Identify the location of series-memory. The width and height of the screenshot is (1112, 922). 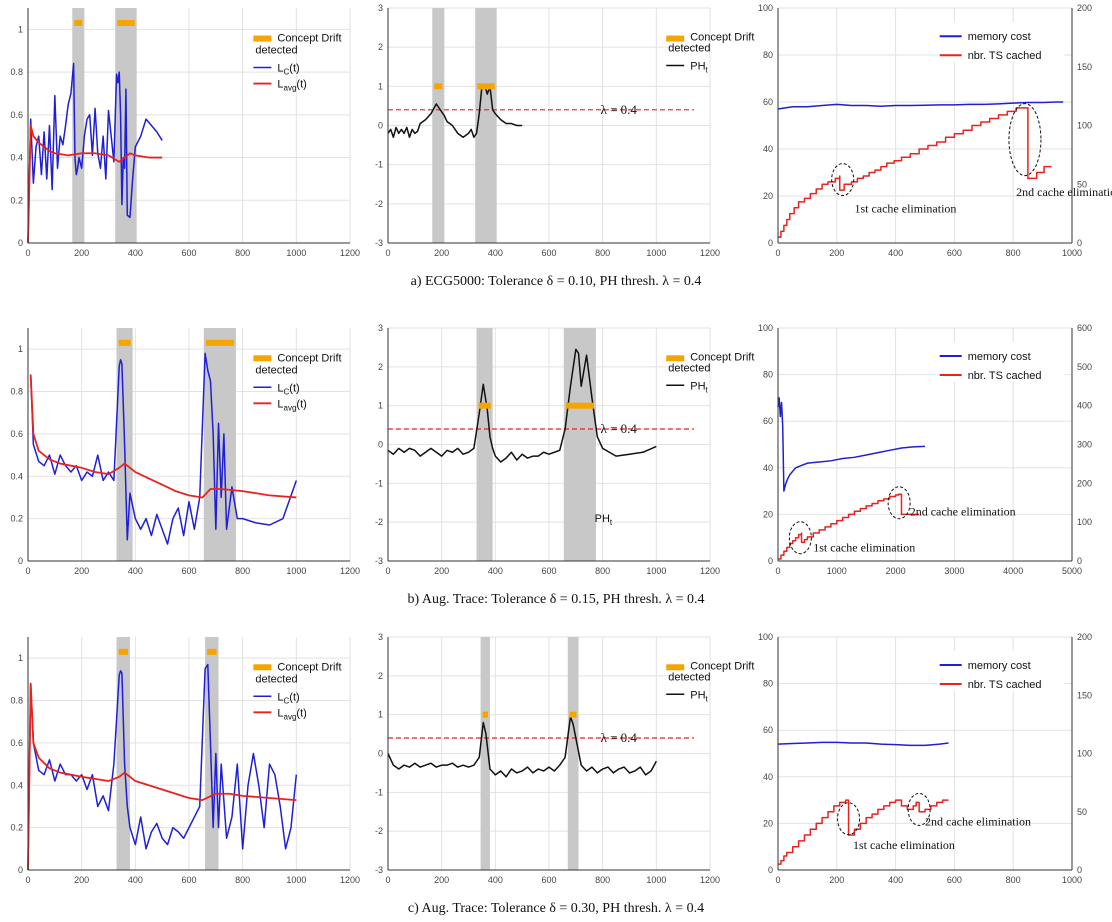
(920, 105).